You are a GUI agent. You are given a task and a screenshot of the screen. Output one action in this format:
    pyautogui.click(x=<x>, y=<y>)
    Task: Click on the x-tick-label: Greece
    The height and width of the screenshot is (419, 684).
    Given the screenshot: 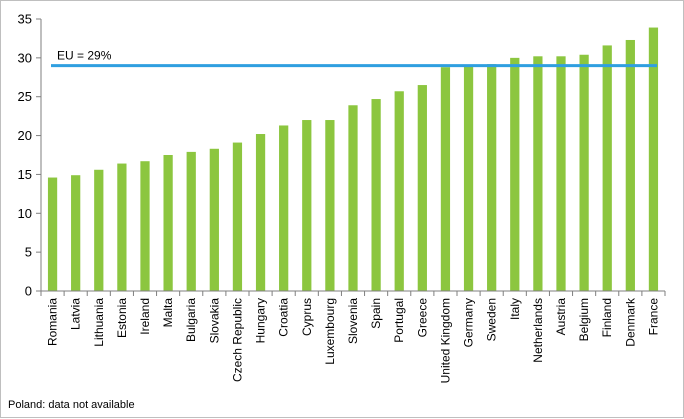 What is the action you would take?
    pyautogui.click(x=422, y=318)
    